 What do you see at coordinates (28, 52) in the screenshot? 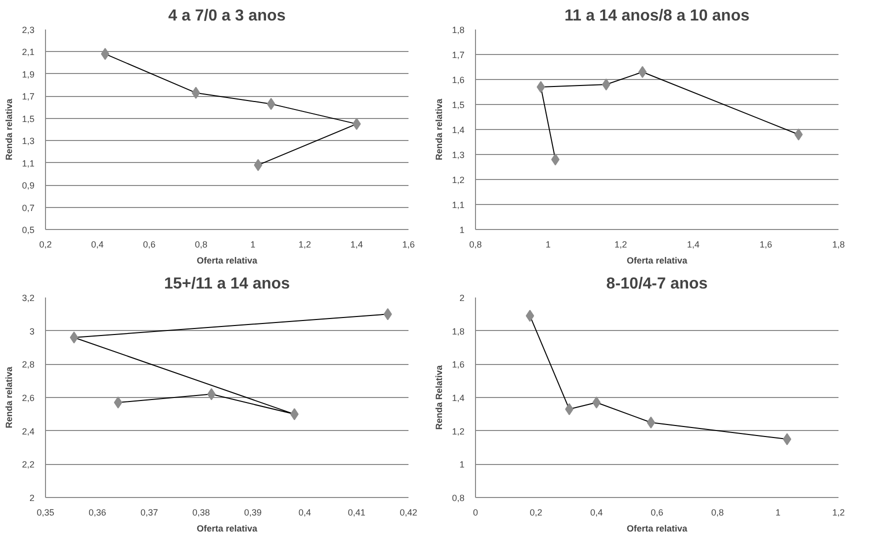
I see `y-tick-label: 2,1` at bounding box center [28, 52].